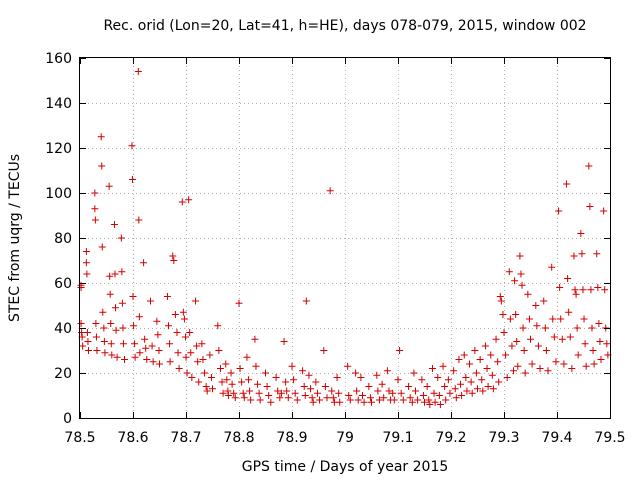 The image size is (640, 480). I want to click on x-tick-label: 78.6, so click(132, 438).